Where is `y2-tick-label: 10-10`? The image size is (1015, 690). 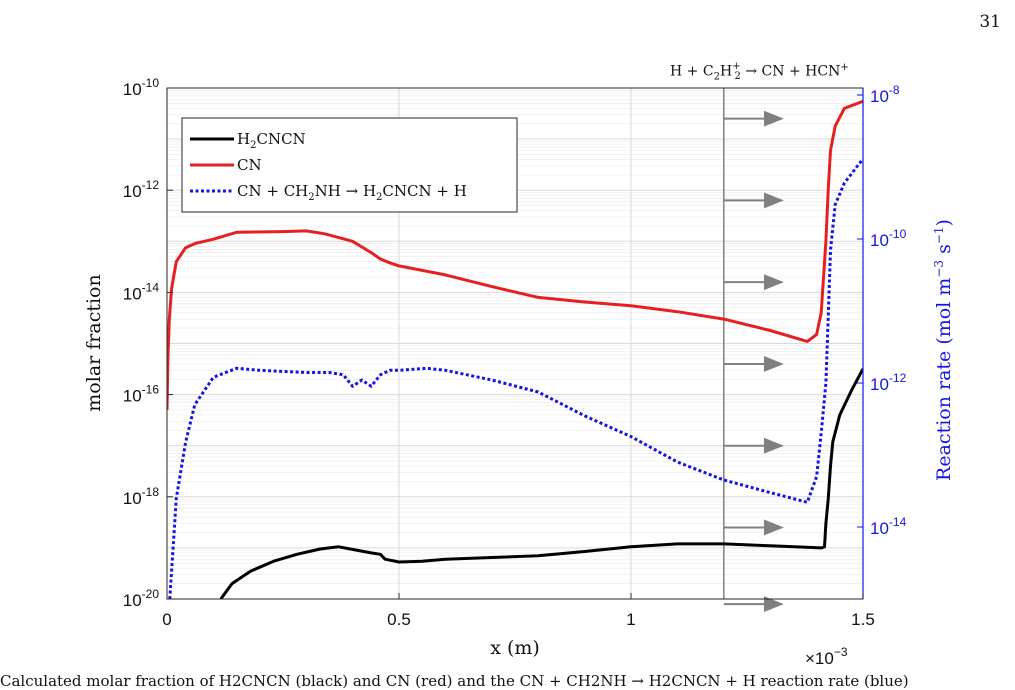 y2-tick-label: 10-10 is located at coordinates (888, 238).